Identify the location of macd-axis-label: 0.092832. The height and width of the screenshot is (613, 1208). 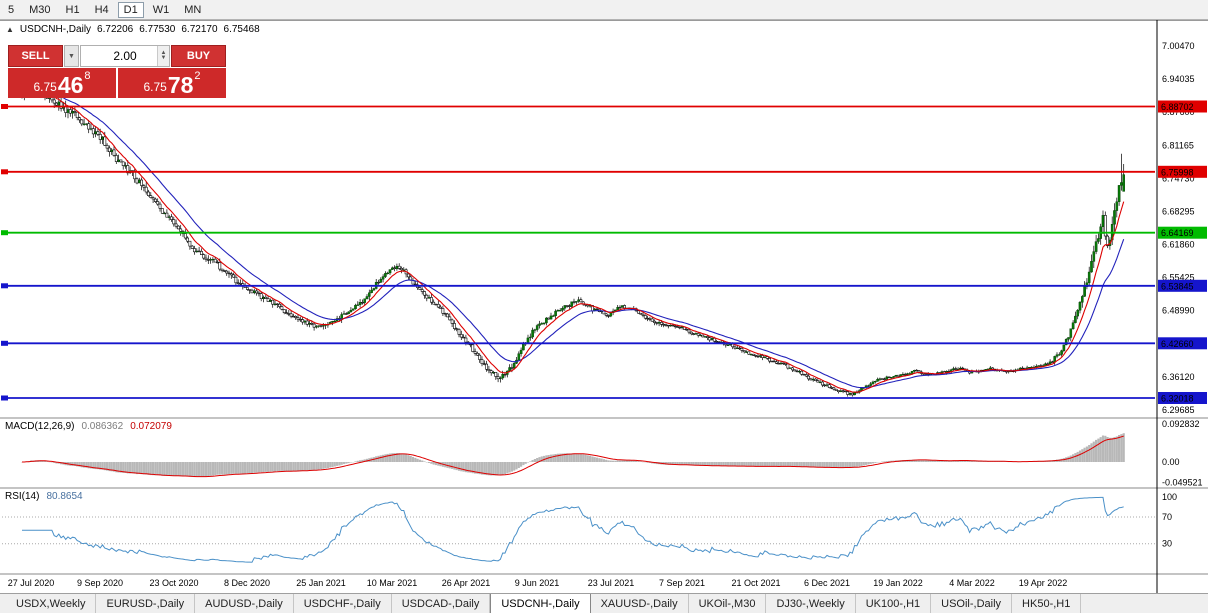
(1181, 424).